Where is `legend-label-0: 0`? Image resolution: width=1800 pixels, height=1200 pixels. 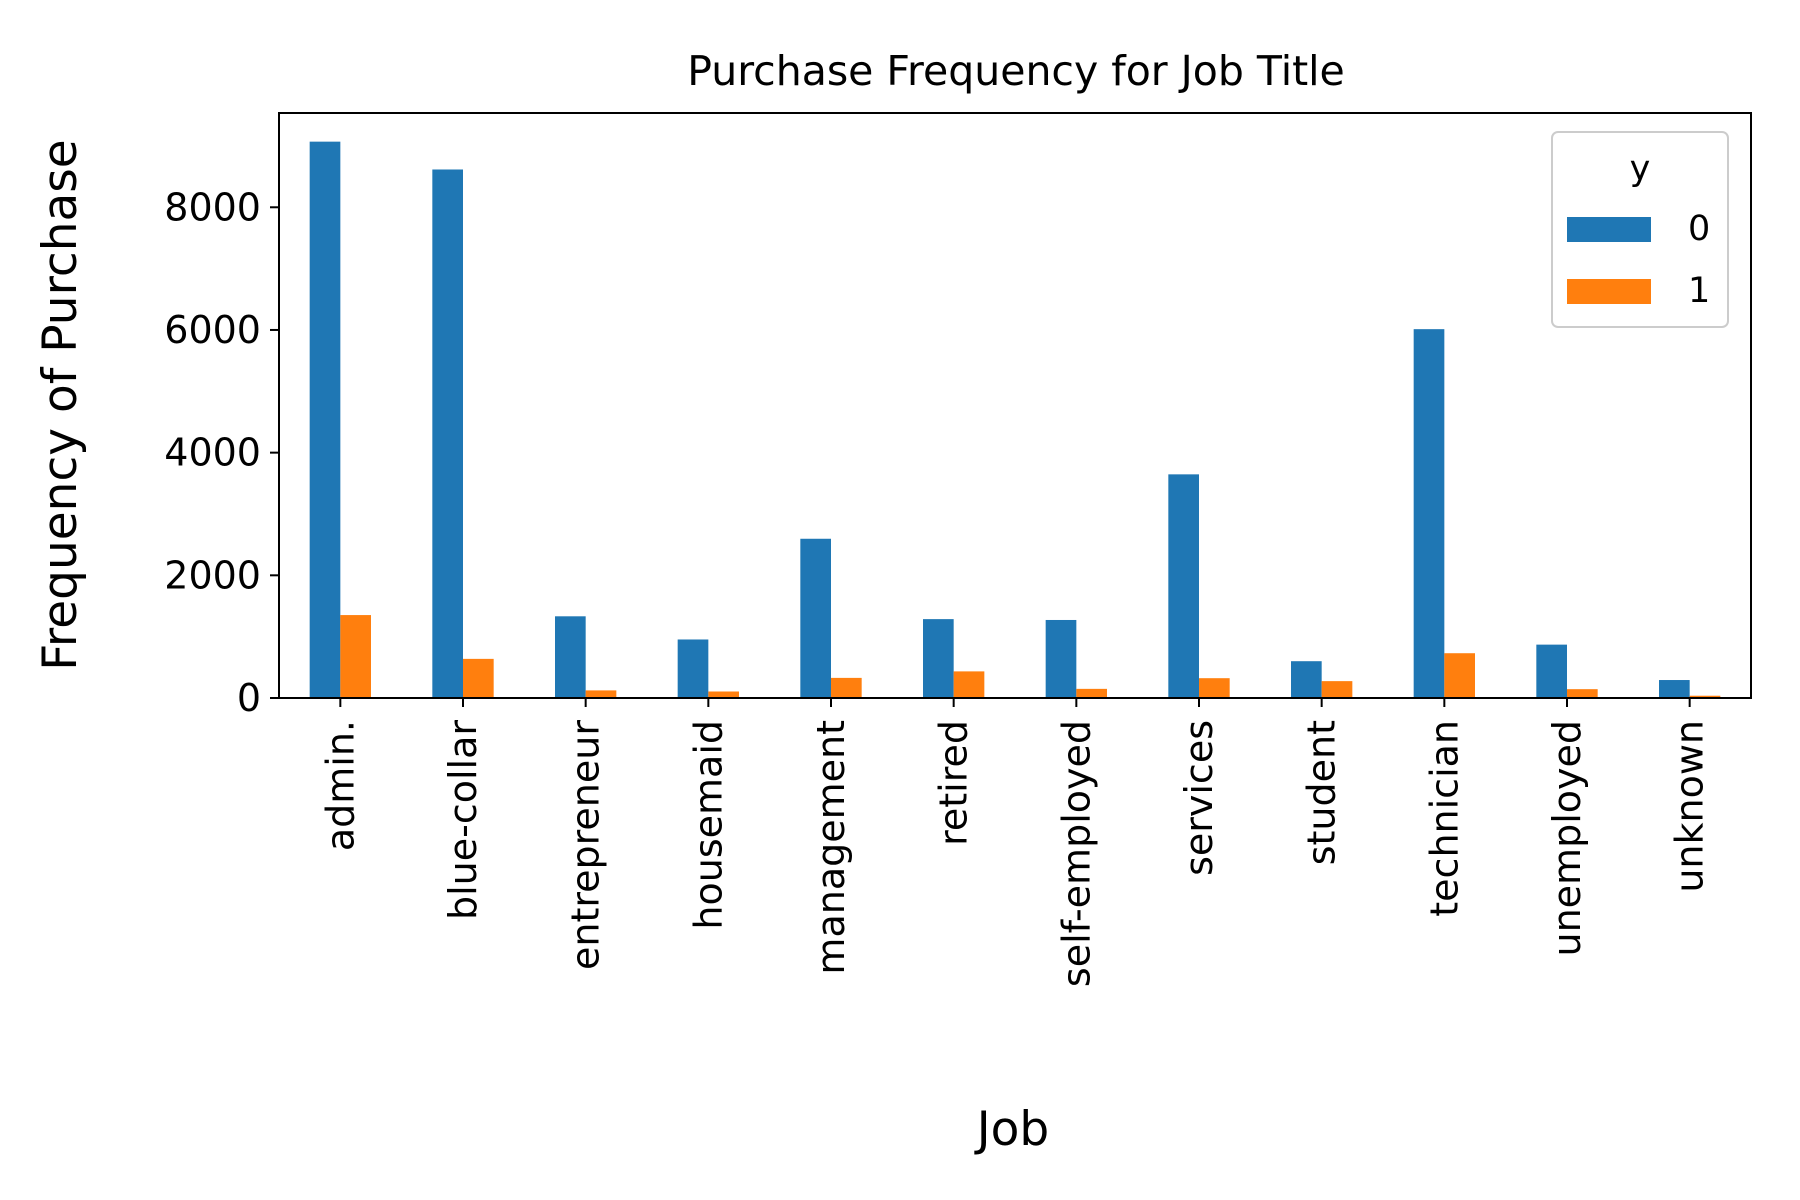 legend-label-0: 0 is located at coordinates (1699, 229).